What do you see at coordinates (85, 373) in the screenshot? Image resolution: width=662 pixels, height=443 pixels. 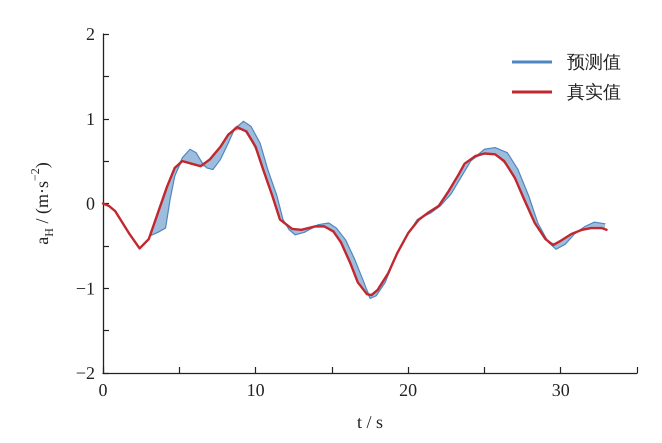 I see `y-tick-label: −2` at bounding box center [85, 373].